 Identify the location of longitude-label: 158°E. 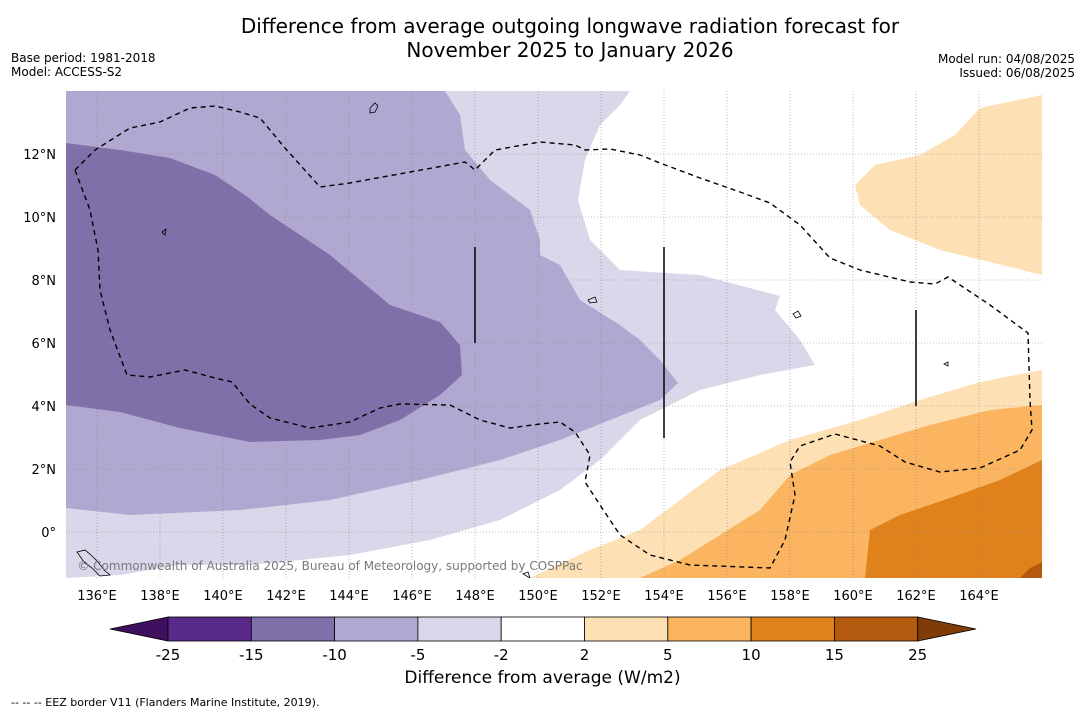
(790, 596).